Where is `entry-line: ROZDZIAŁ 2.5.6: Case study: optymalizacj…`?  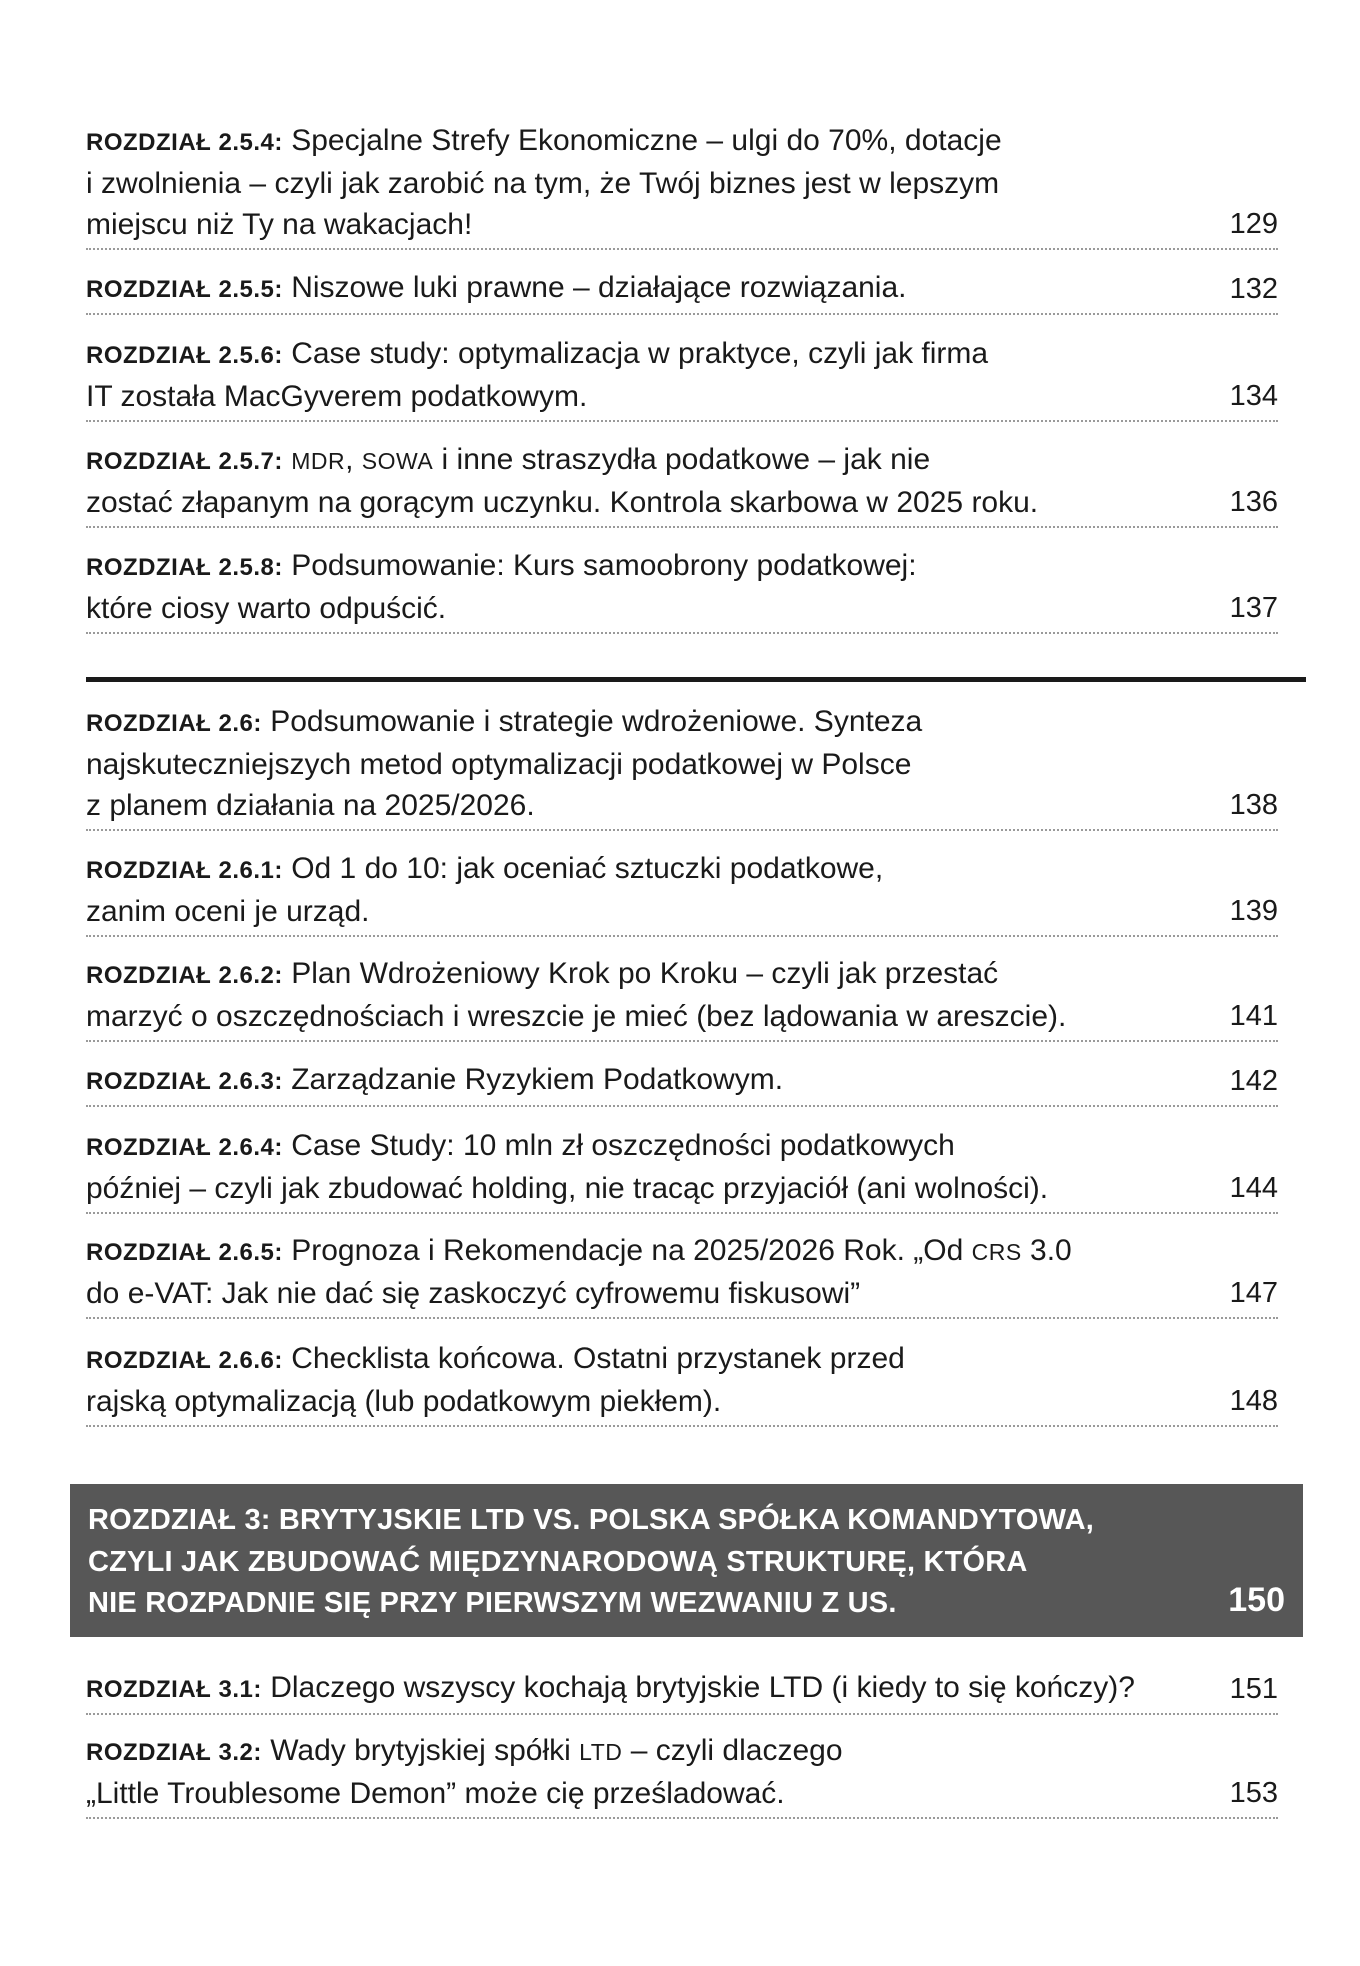 entry-line: ROZDZIAŁ 2.5.6: Case study: optymalizacj… is located at coordinates (682, 354).